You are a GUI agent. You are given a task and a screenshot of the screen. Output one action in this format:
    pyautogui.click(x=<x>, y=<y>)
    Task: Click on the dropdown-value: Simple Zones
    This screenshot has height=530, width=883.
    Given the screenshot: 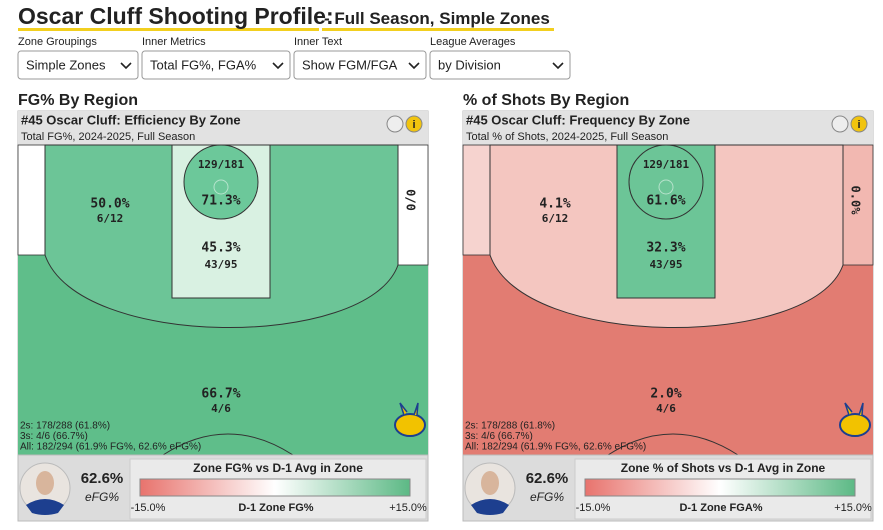 What is the action you would take?
    pyautogui.click(x=66, y=64)
    